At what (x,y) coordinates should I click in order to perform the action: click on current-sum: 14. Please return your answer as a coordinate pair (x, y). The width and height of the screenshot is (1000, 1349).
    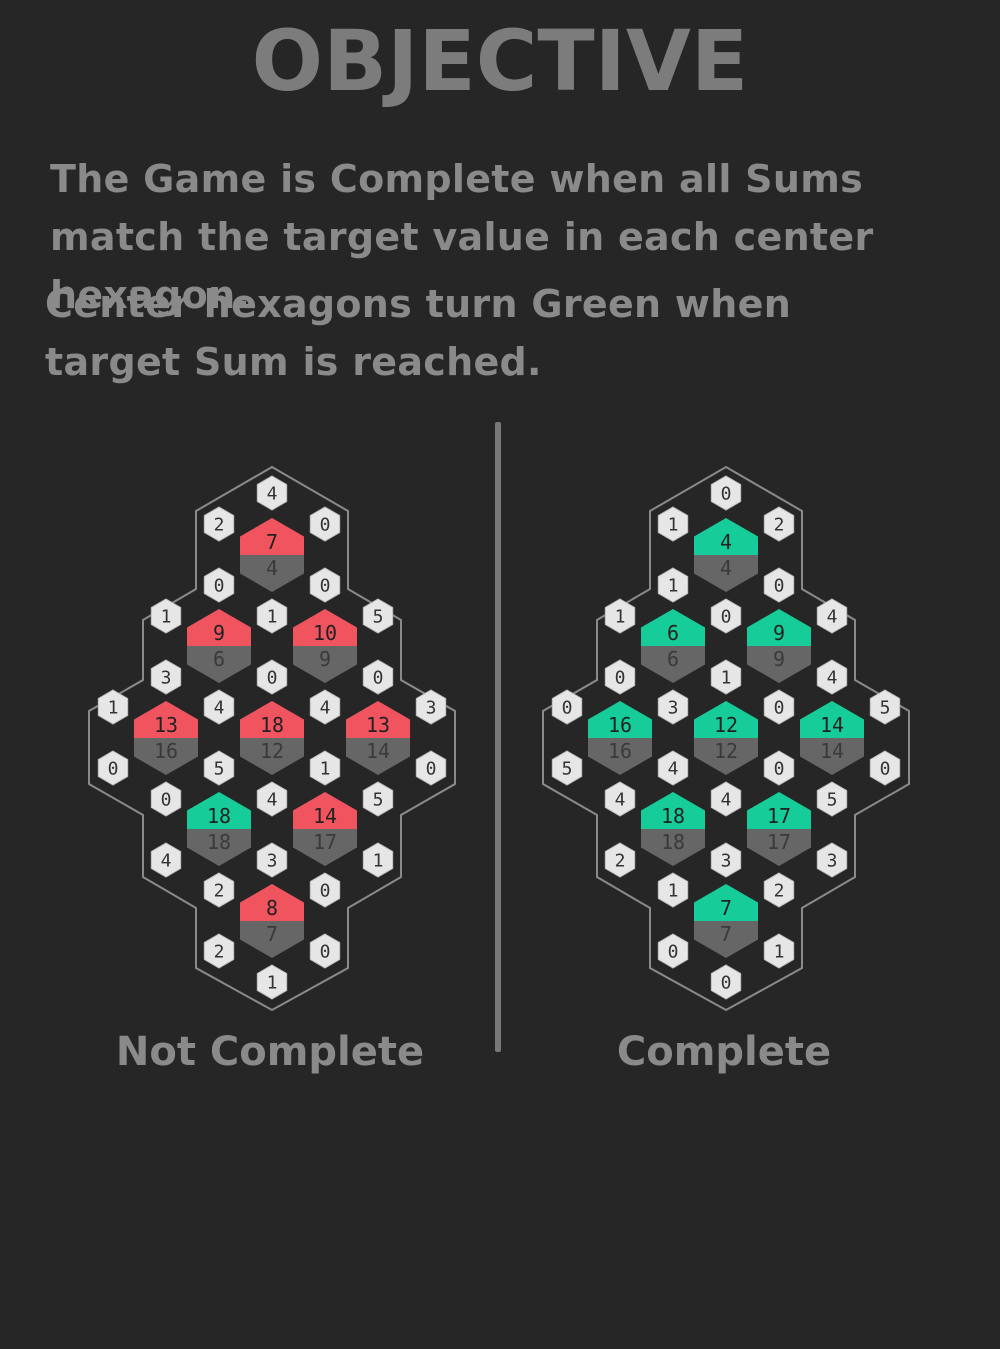
    Looking at the image, I should click on (325, 816).